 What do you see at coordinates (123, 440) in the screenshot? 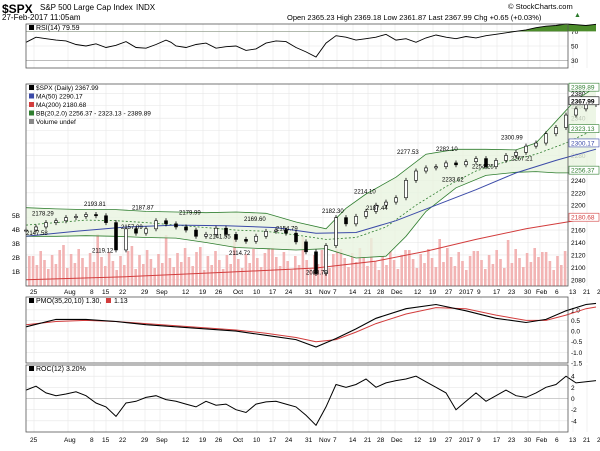
I see `x-tick-label: 22` at bounding box center [123, 440].